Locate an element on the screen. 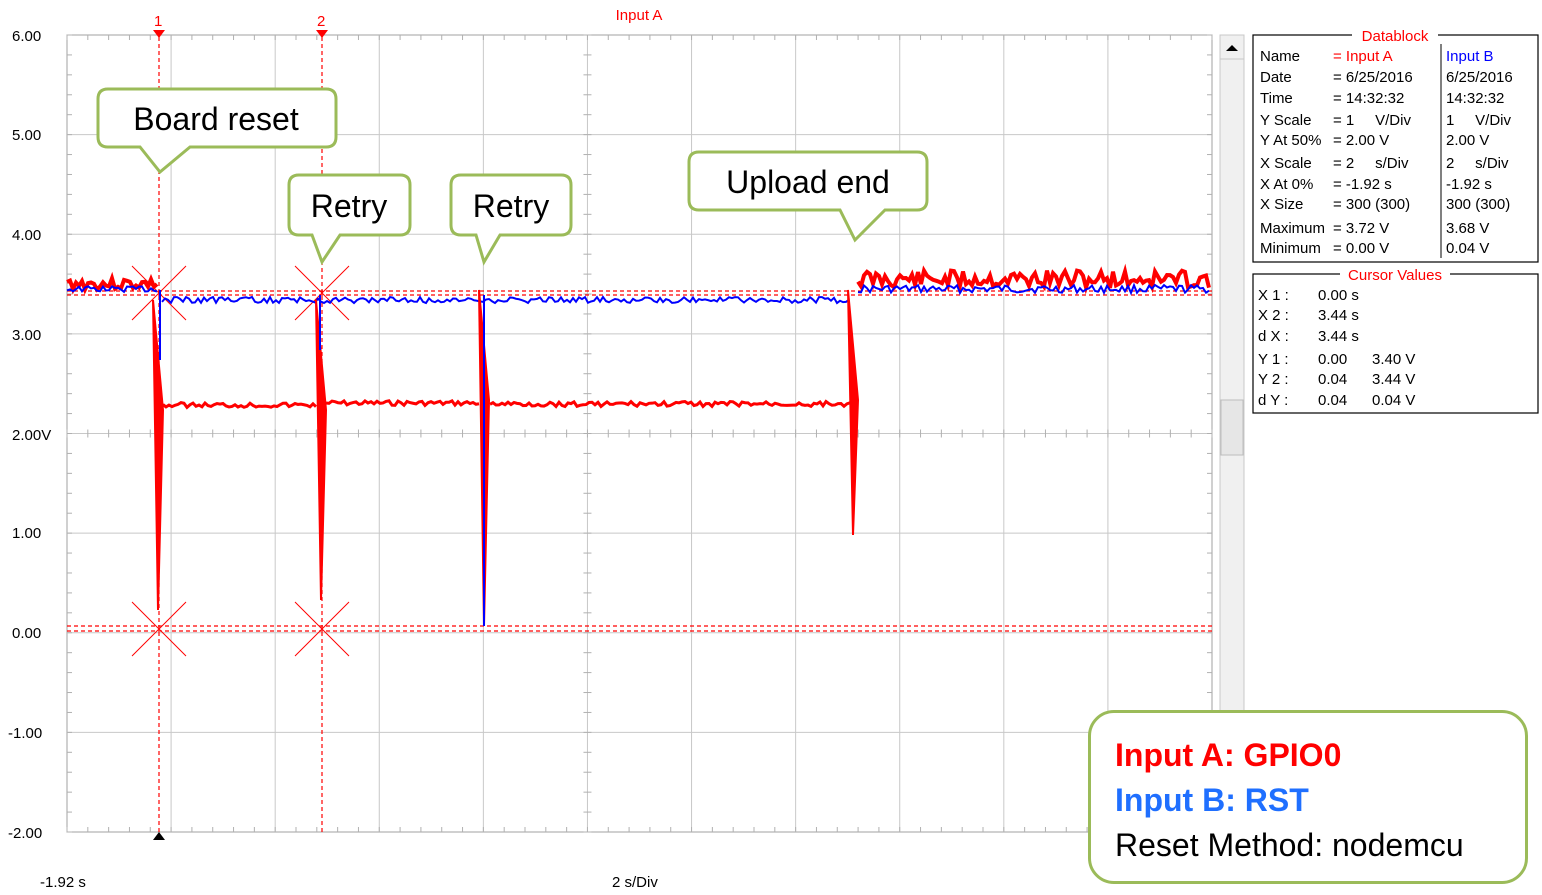  datablock-row-a: = 14:32:32 is located at coordinates (1368, 98).